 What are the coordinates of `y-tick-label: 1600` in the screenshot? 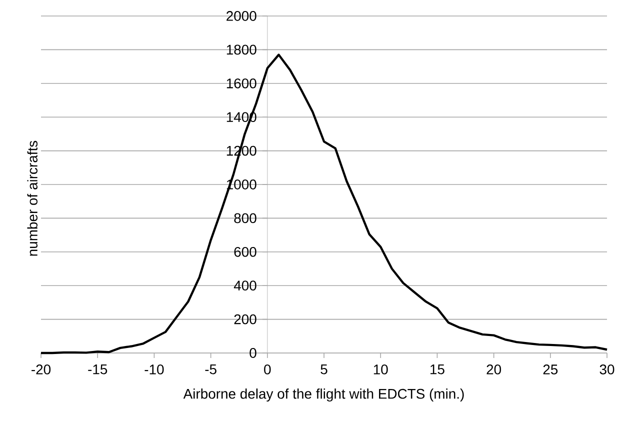 It's located at (241, 83).